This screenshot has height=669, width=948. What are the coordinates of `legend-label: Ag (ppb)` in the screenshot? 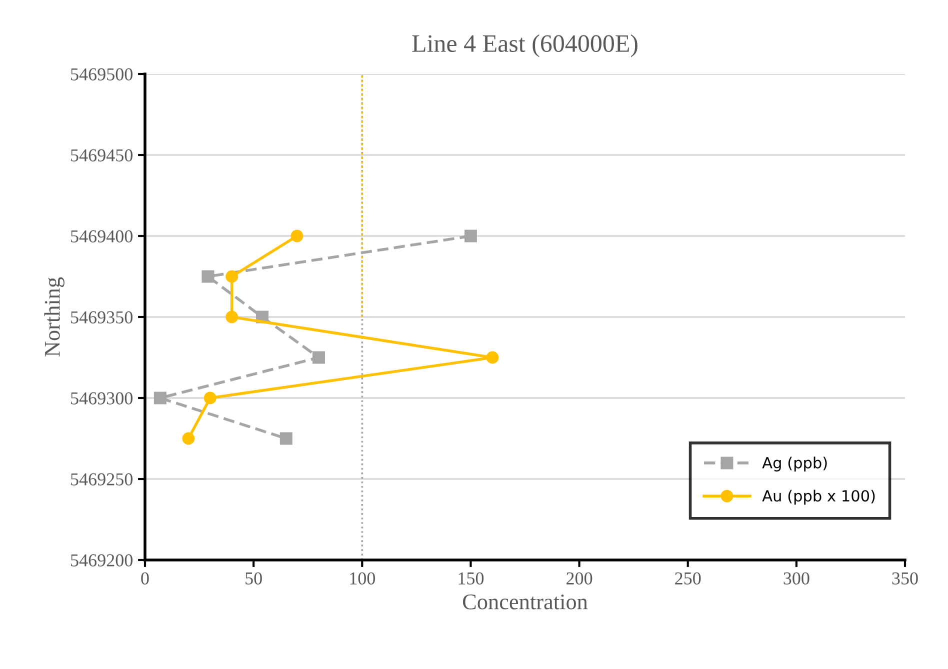 It's located at (794, 464).